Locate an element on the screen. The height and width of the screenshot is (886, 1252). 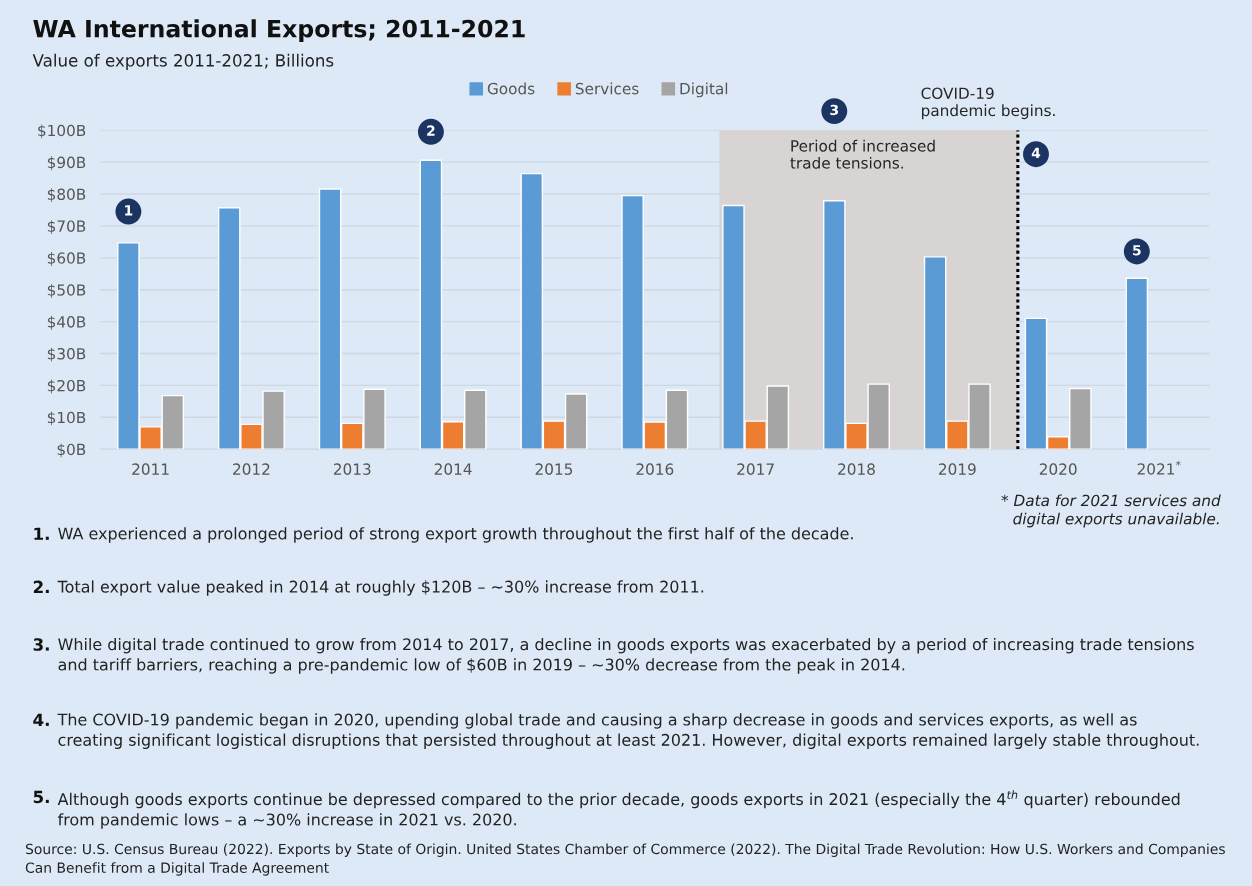
chart-subtitle: Value of exports 2011-2021; Billions is located at coordinates (183, 61).